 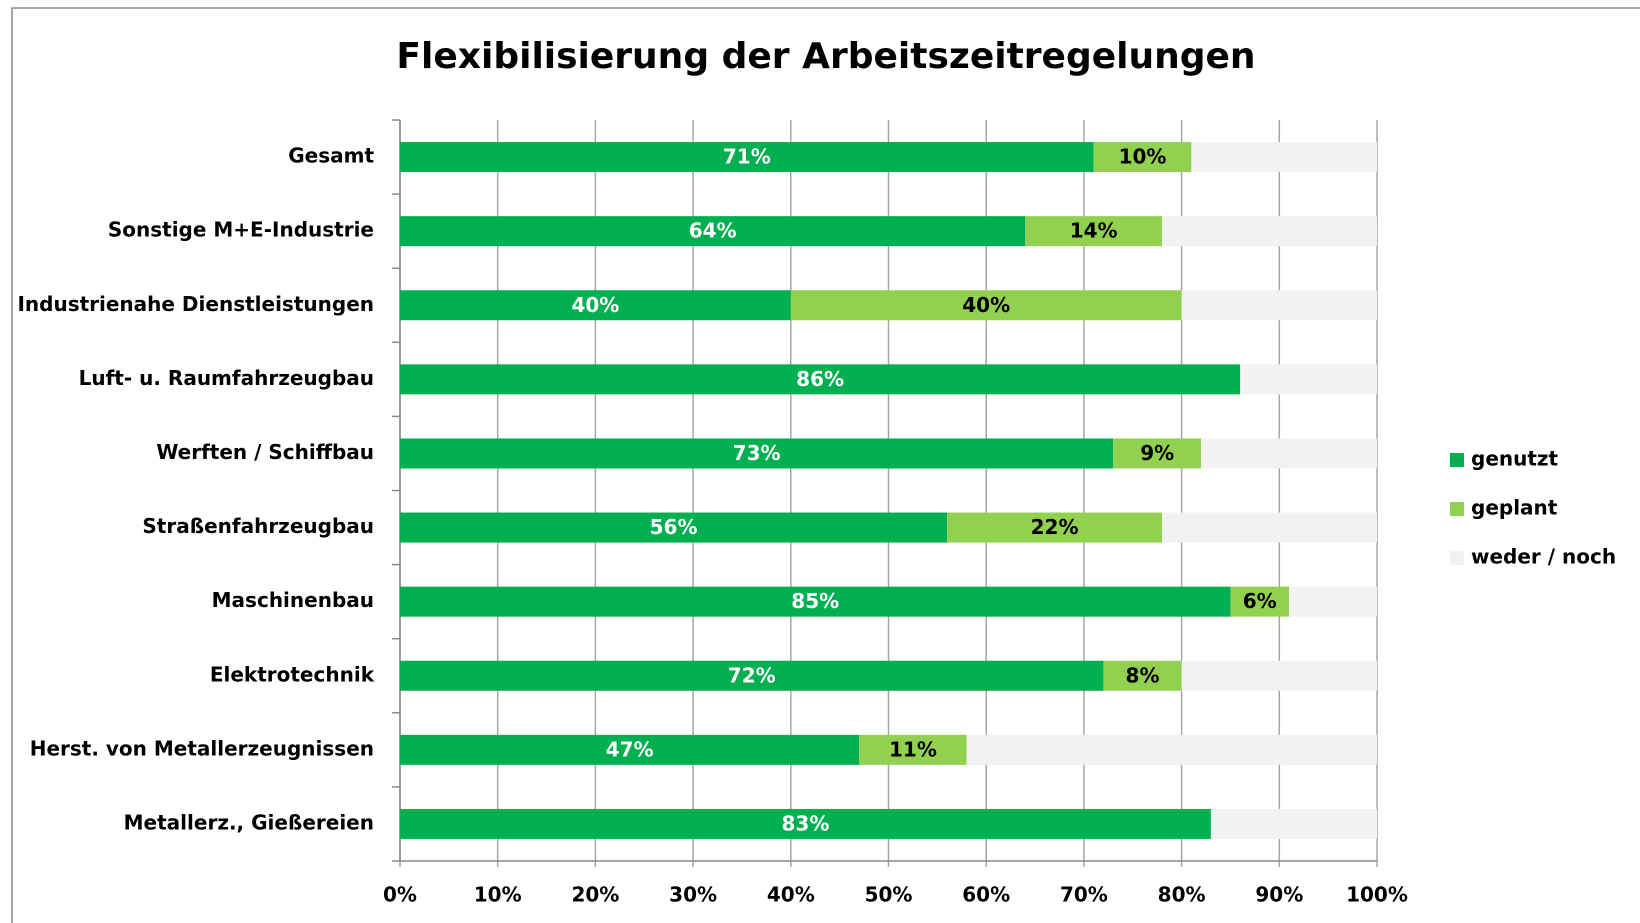 I want to click on data-label: 71%, so click(x=747, y=157).